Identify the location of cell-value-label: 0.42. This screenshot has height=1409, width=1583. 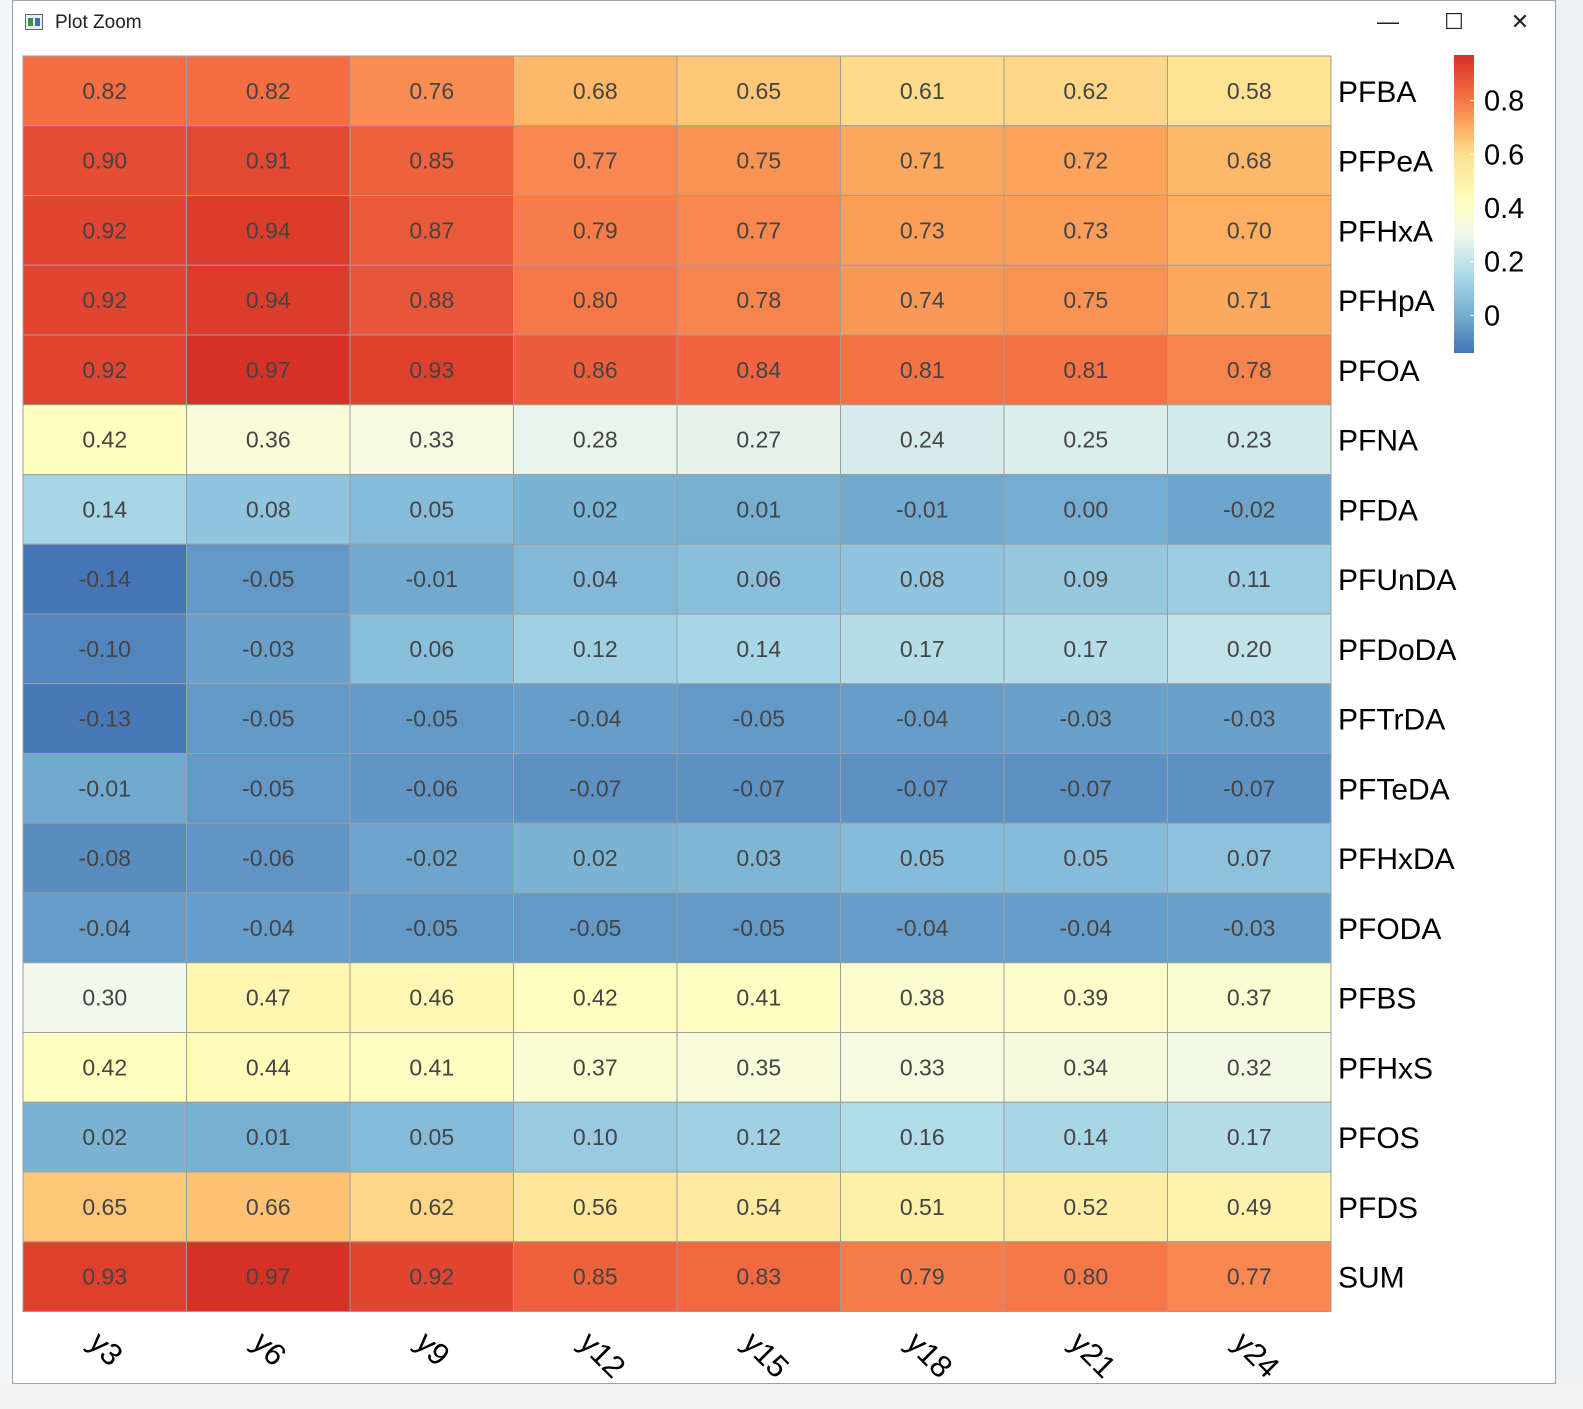
(104, 440).